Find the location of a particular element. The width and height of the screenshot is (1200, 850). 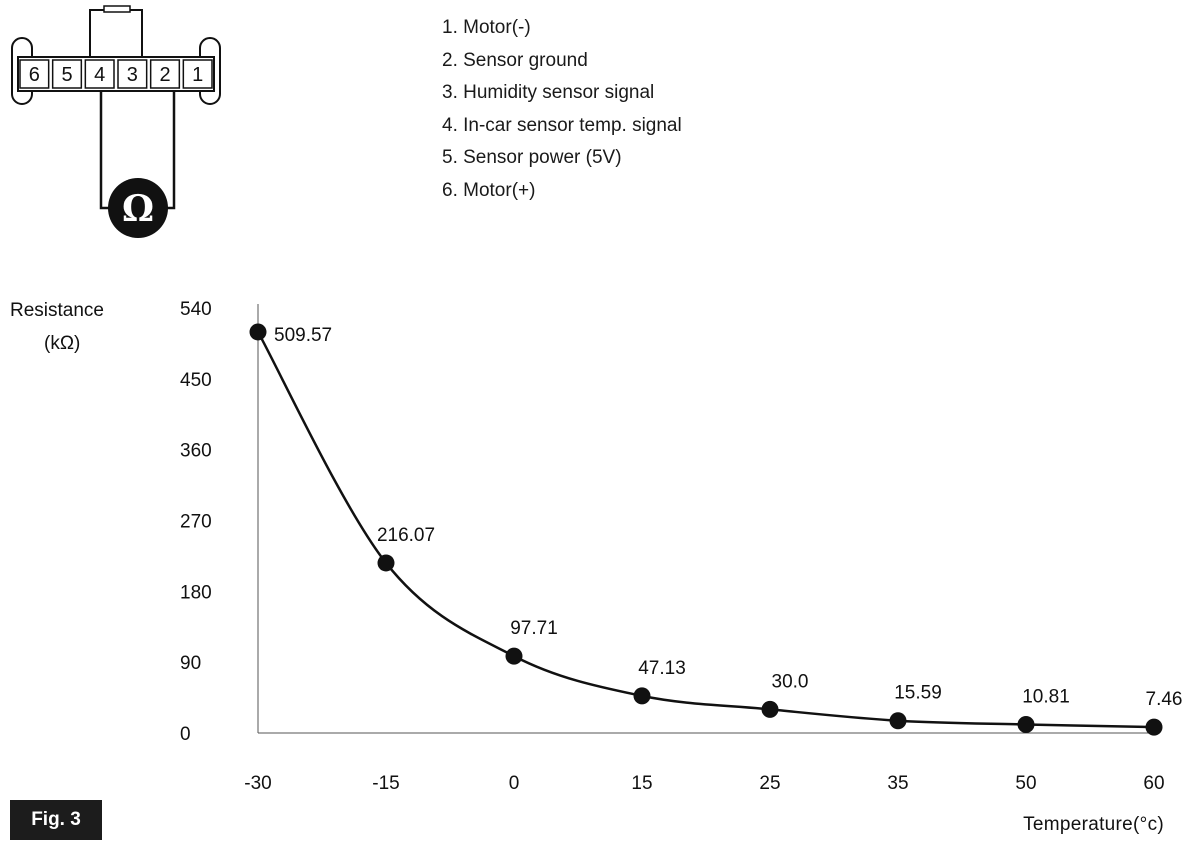

pin-number: 2 is located at coordinates (164, 75).